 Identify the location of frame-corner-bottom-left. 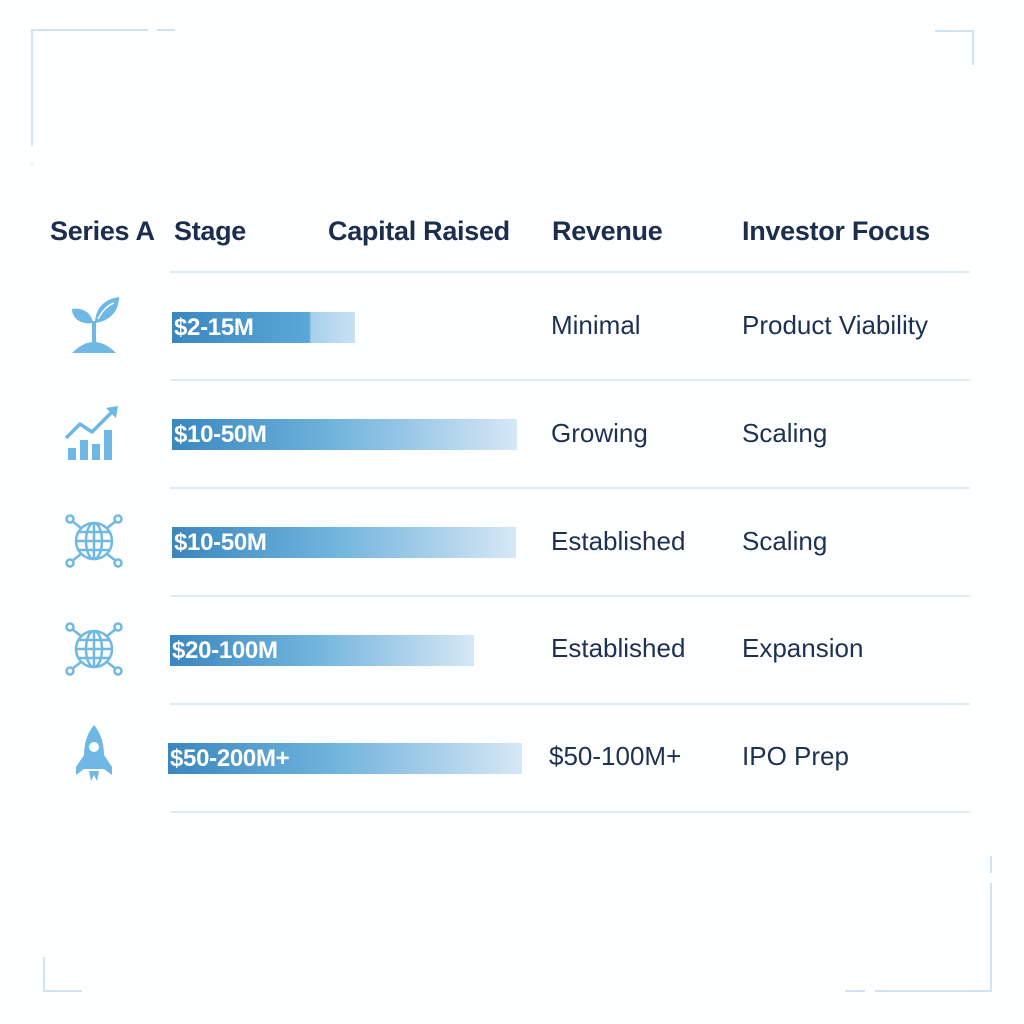
(62, 974).